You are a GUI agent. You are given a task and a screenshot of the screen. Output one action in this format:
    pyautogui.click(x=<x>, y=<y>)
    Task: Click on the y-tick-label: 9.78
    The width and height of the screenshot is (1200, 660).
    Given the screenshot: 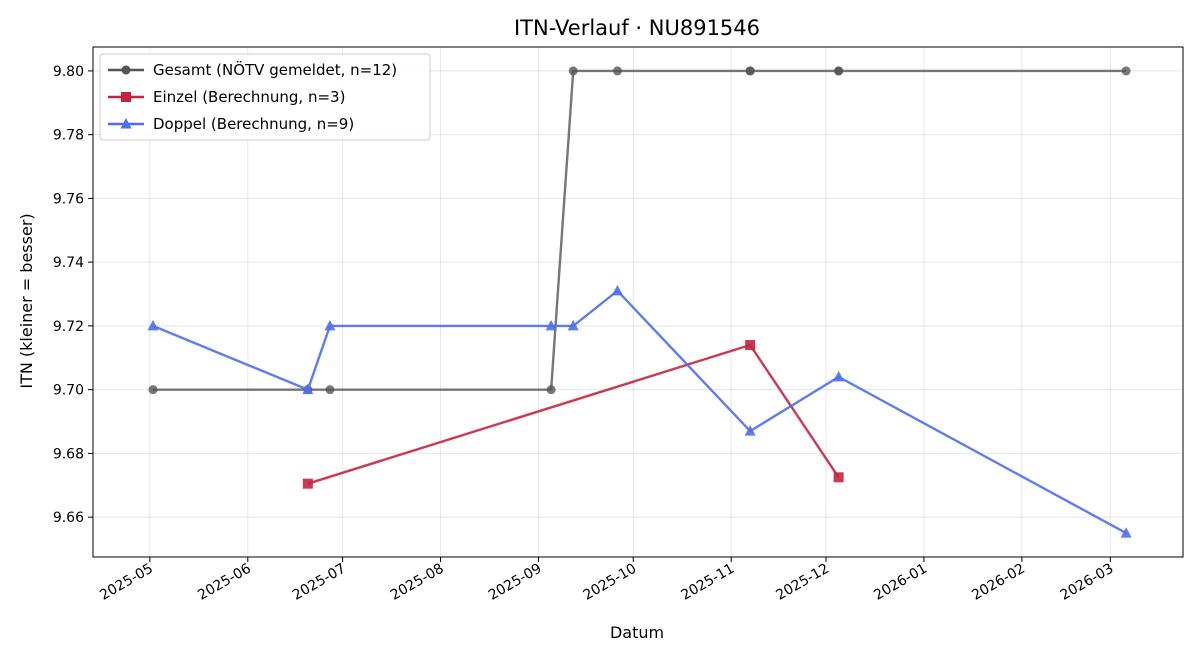 What is the action you would take?
    pyautogui.click(x=68, y=136)
    